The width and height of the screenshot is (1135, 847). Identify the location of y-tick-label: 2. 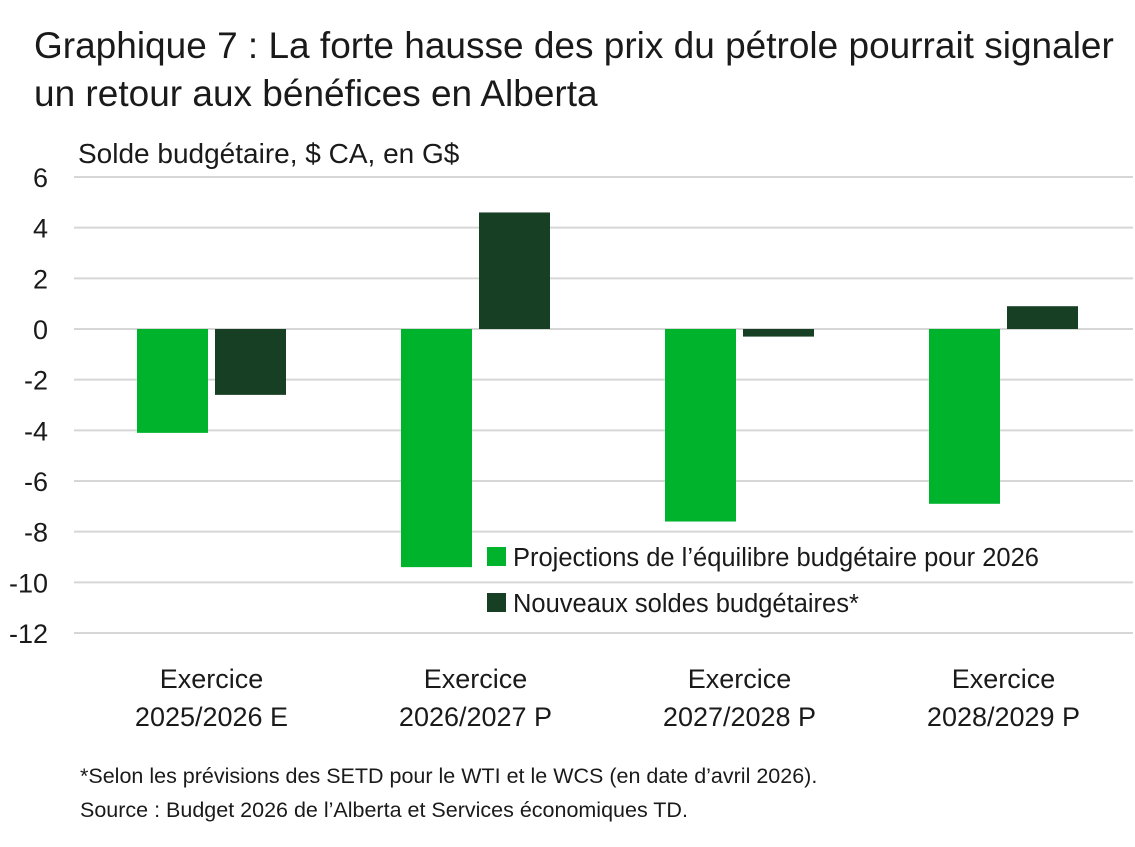
(40, 279).